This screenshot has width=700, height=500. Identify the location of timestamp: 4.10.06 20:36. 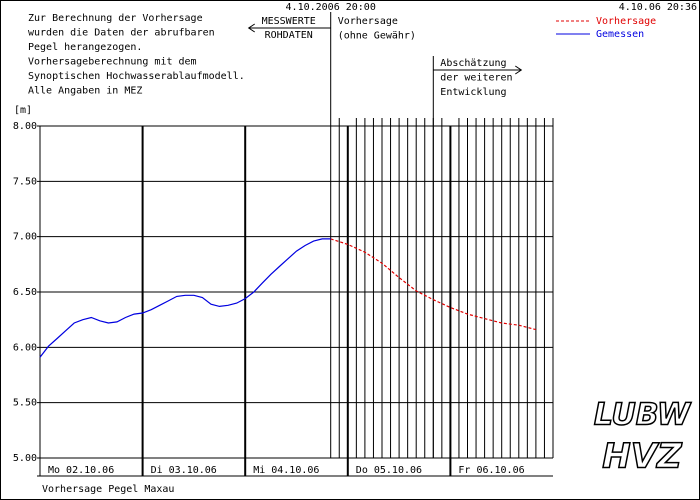
(658, 7).